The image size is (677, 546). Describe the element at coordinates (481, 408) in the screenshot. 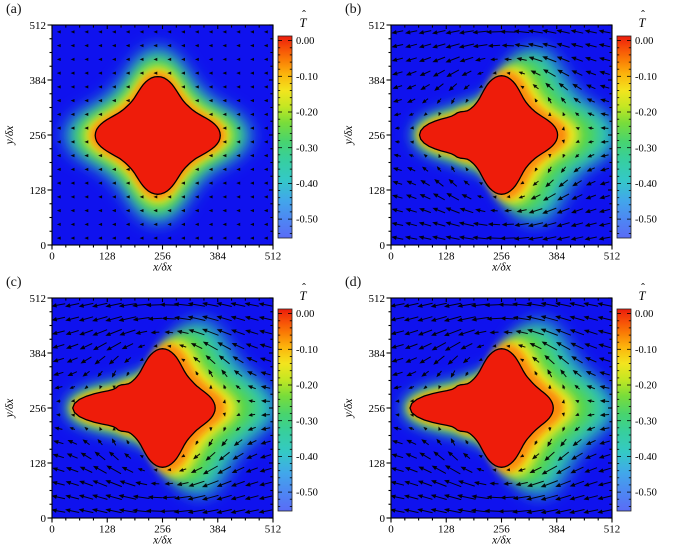

I see `dendrite-crystal-d` at that location.